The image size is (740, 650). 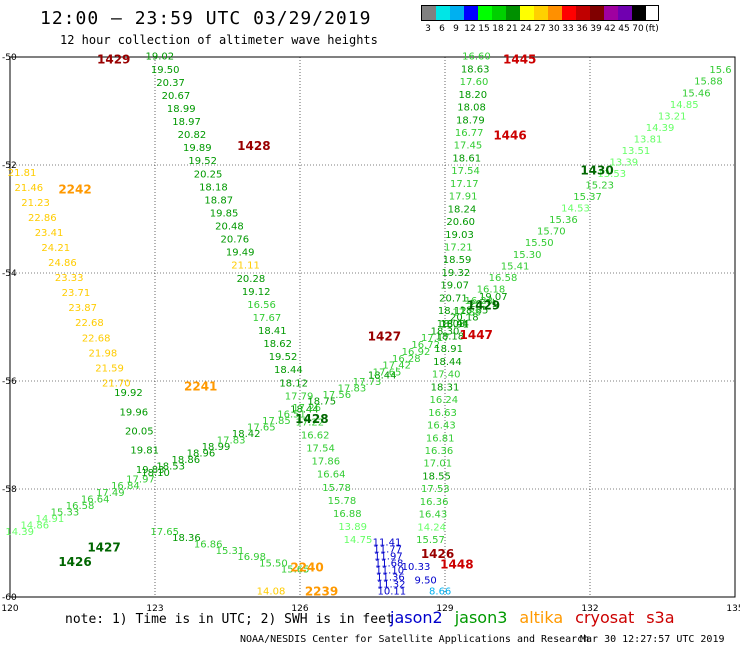 What do you see at coordinates (352, 527) in the screenshot?
I see `track-value: 13.89` at bounding box center [352, 527].